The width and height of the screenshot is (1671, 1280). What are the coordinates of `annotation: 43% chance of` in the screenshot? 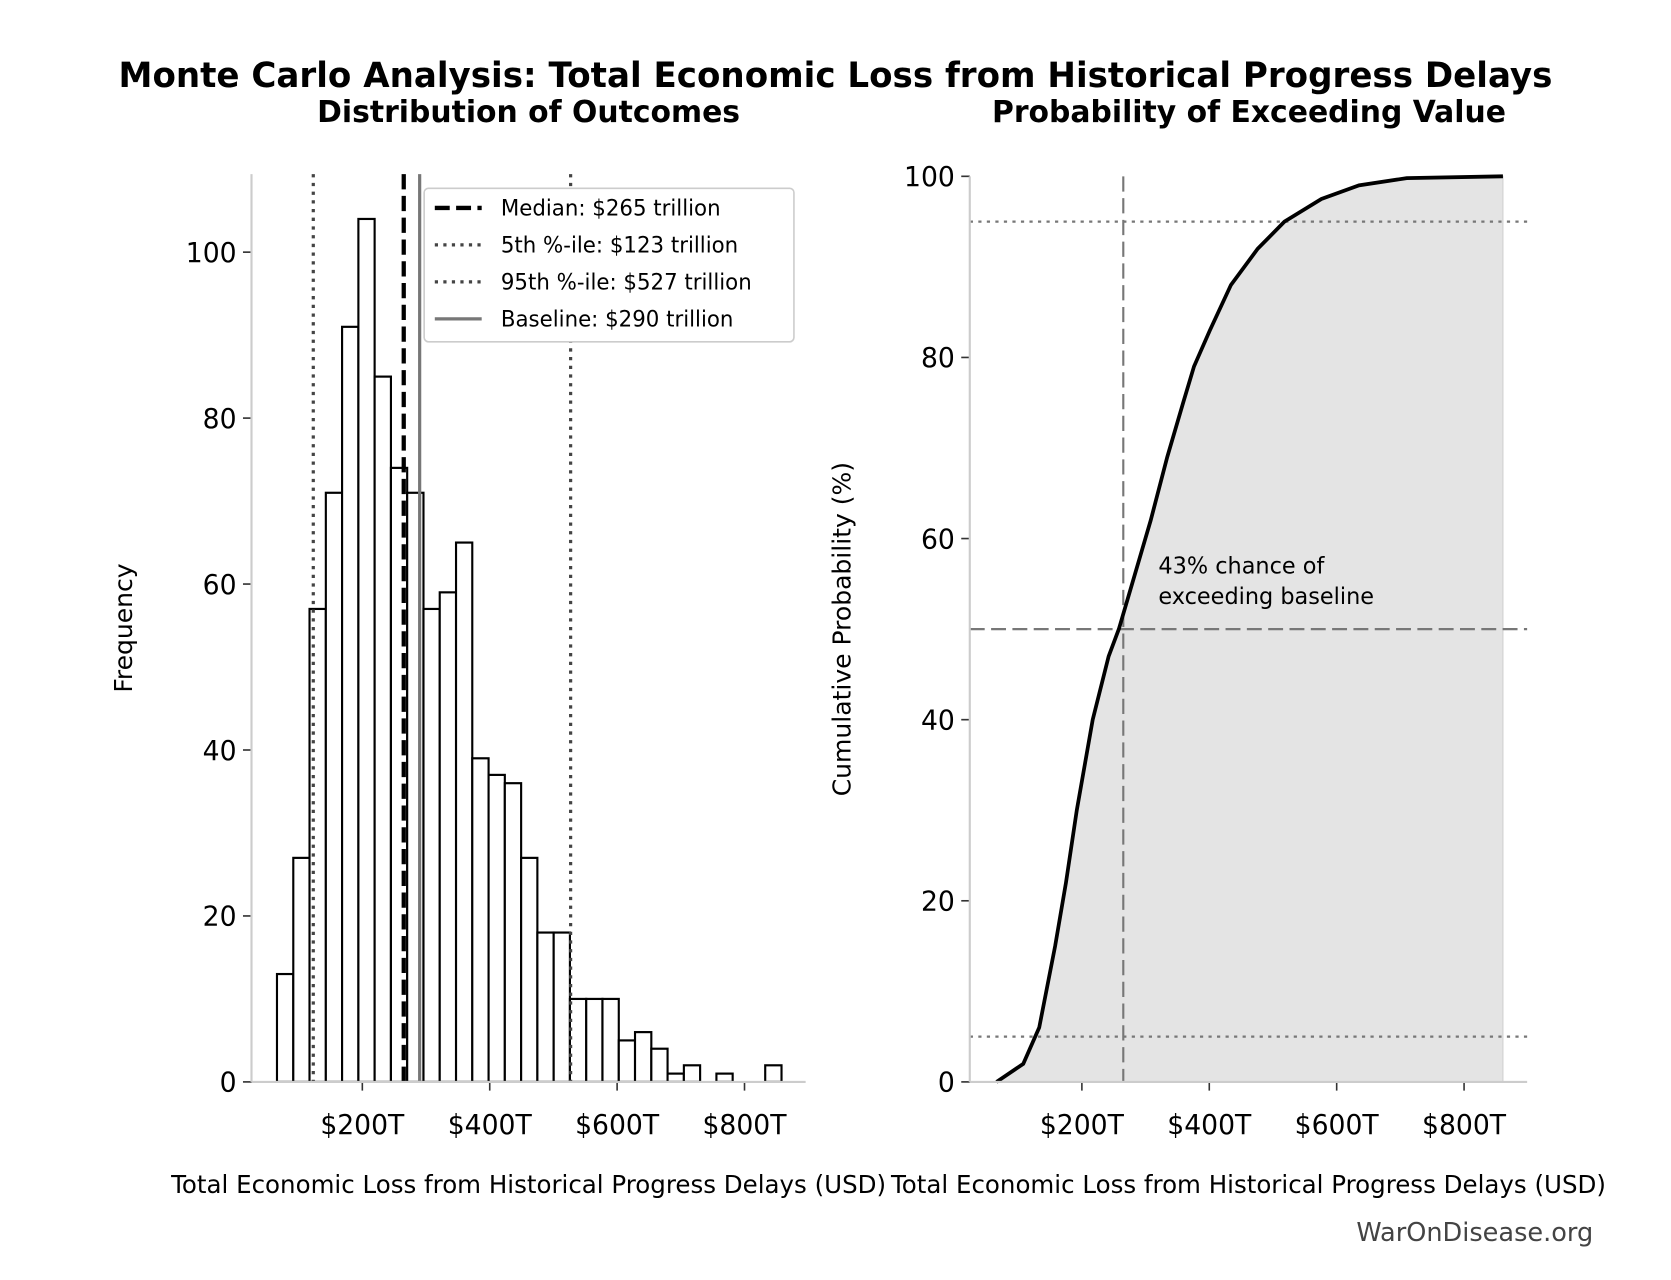 It's located at (1241, 566).